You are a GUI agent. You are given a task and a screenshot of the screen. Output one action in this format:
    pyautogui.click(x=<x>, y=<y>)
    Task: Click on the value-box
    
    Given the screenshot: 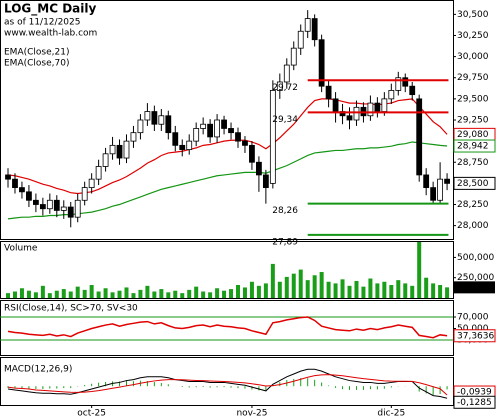 What is the action you would take?
    pyautogui.click(x=474, y=183)
    